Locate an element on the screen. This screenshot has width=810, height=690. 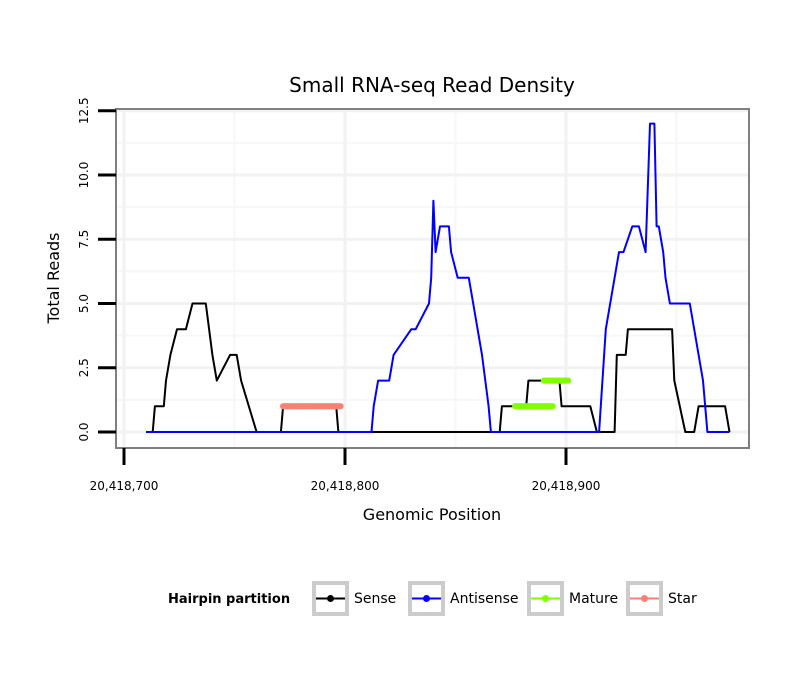
x-axis: 20,418,700 20,418,800 20,418,900 is located at coordinates (345, 470).